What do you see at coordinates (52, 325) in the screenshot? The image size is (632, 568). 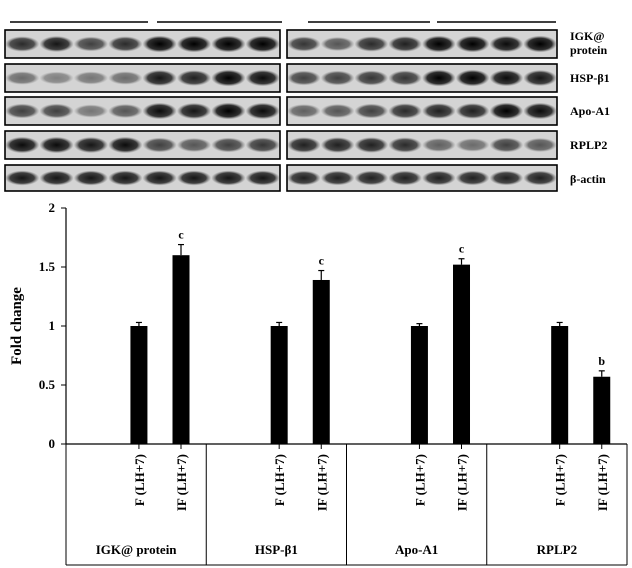 I see `y-tick-label: 1` at bounding box center [52, 325].